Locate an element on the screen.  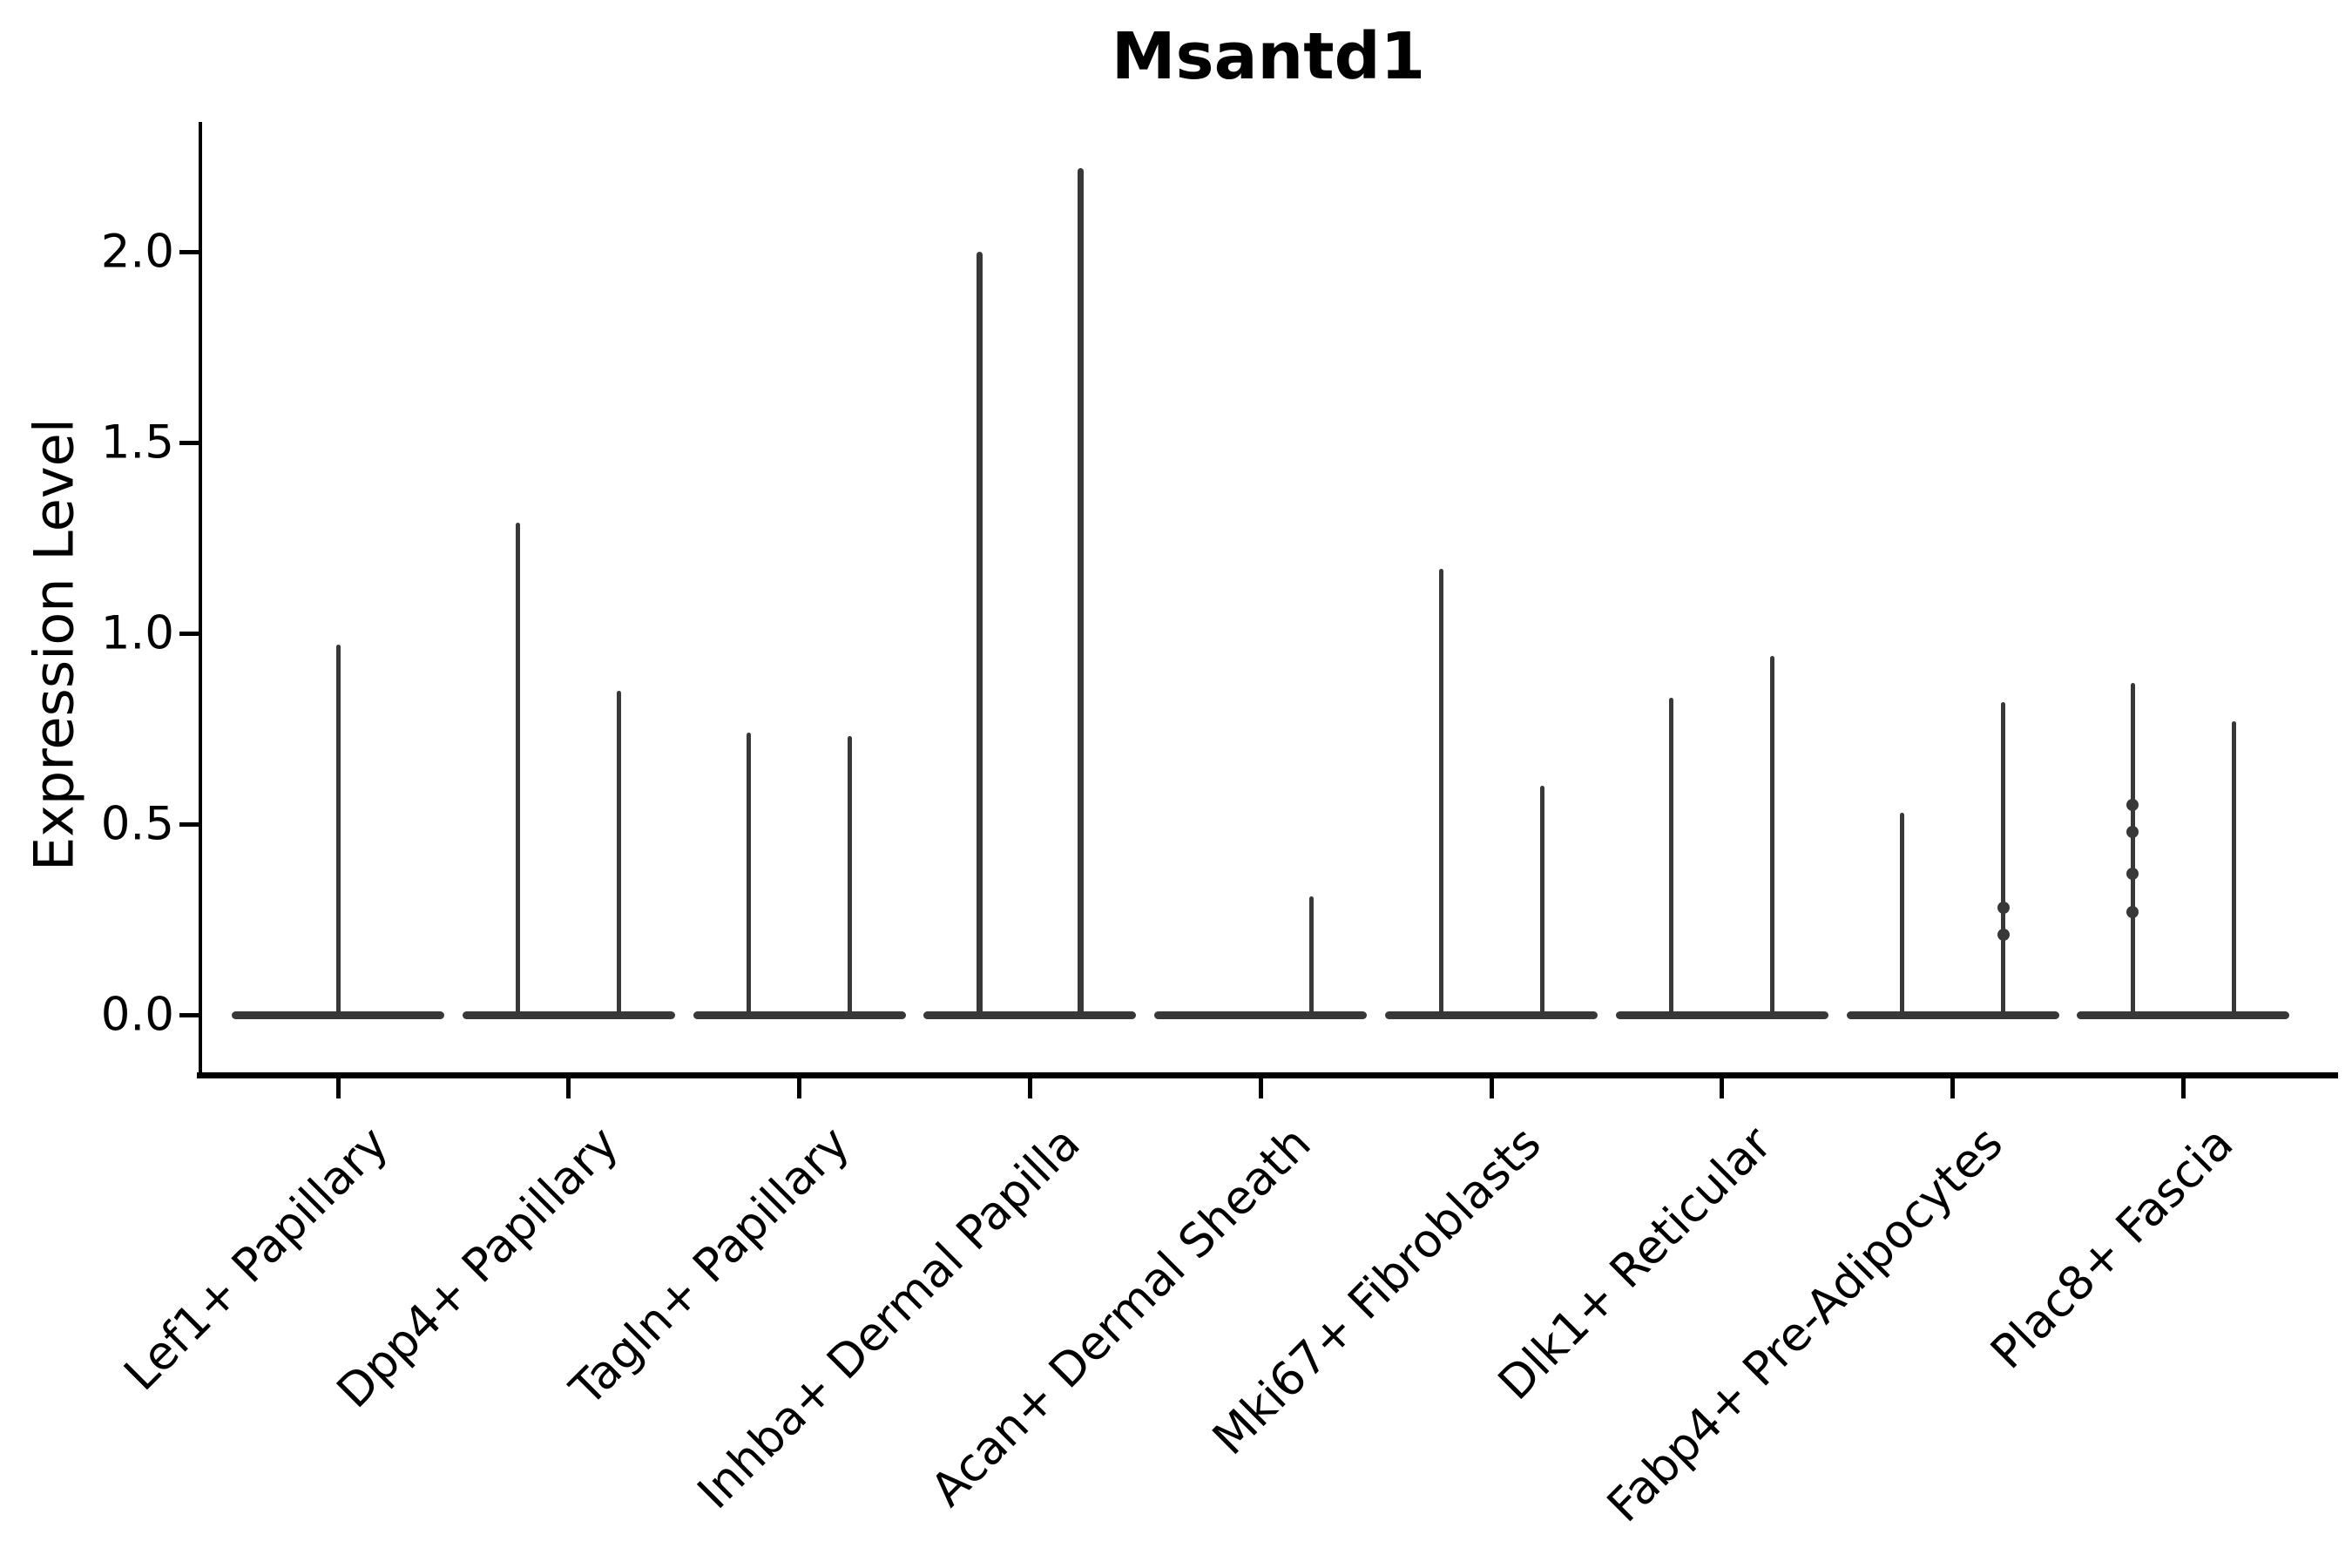
x-tick-label: Plac8+ Fascia is located at coordinates (2112, 1248).